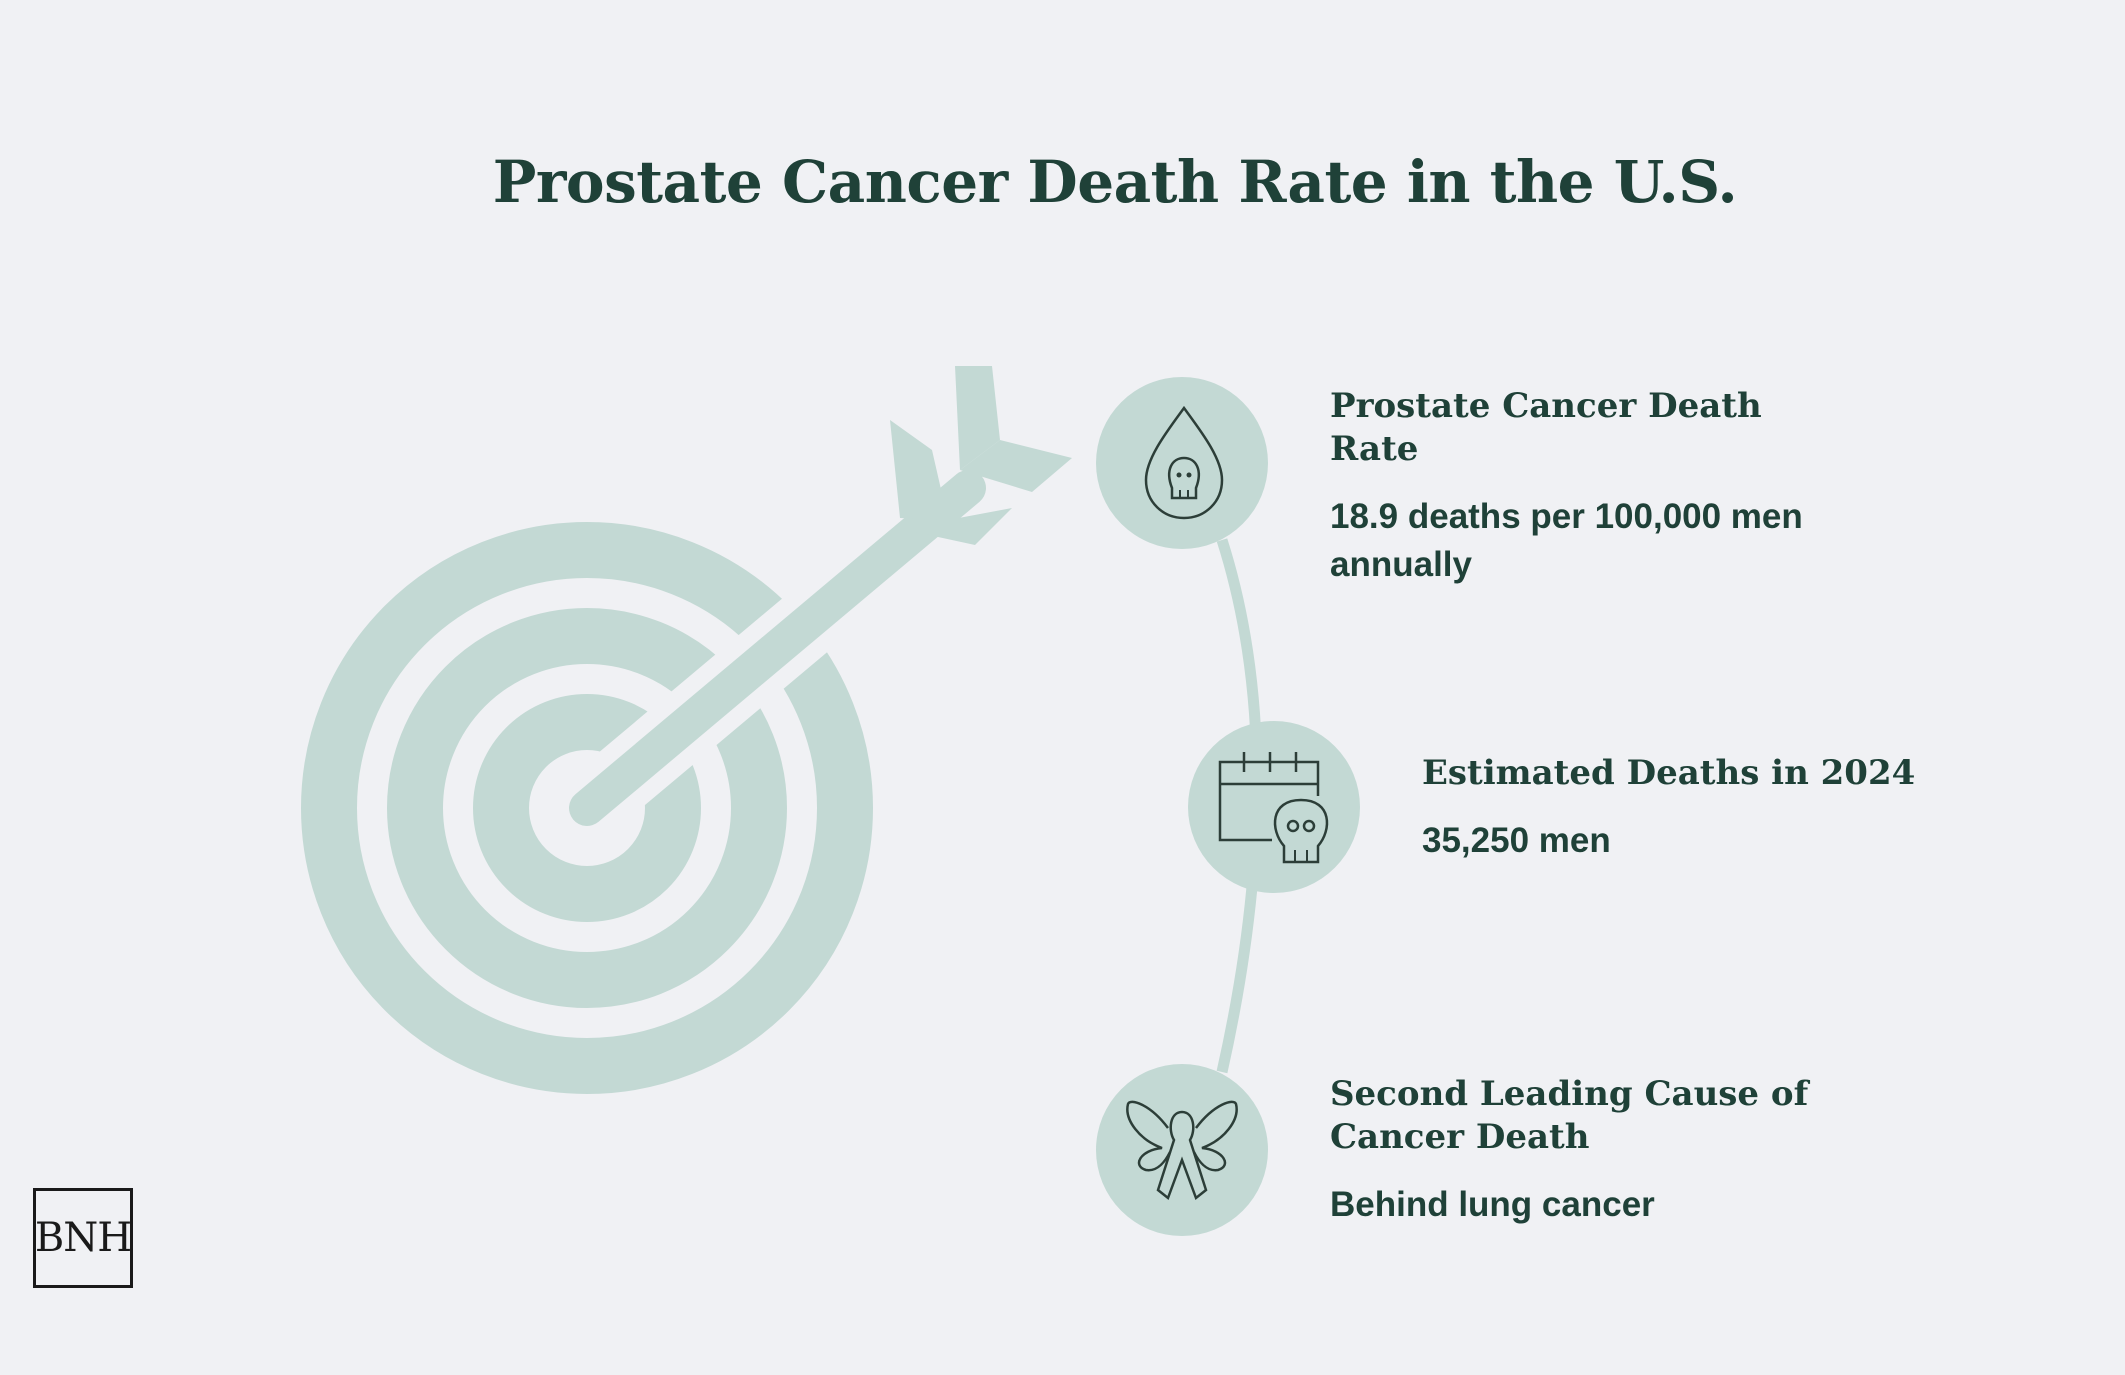 The image size is (2125, 1375). I want to click on stat-value: 18.9 deaths per 100,000 men annually, so click(1566, 540).